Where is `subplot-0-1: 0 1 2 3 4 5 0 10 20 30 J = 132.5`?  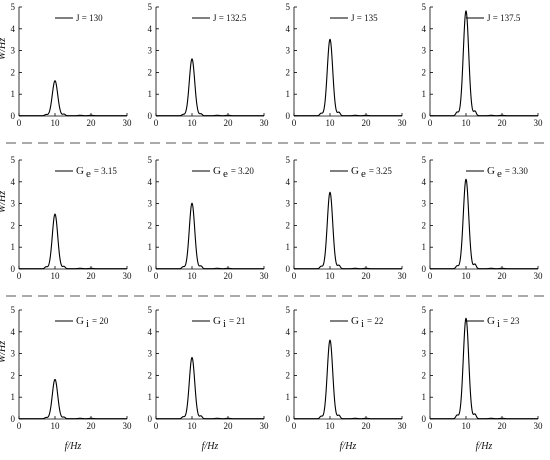 subplot-0-1: 0 1 2 3 4 5 0 10 20 30 J = 132.5 is located at coordinates (209, 65).